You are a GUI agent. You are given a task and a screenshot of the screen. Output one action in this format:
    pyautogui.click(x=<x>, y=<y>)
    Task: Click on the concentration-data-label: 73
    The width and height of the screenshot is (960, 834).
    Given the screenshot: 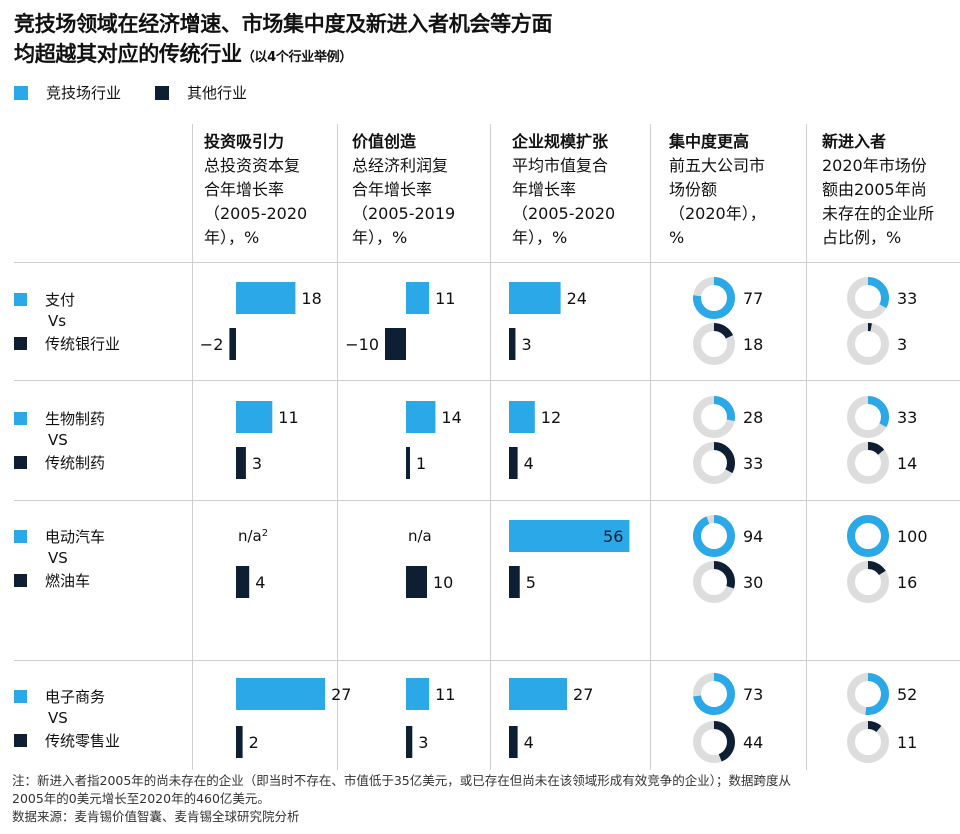 What is the action you would take?
    pyautogui.click(x=753, y=694)
    